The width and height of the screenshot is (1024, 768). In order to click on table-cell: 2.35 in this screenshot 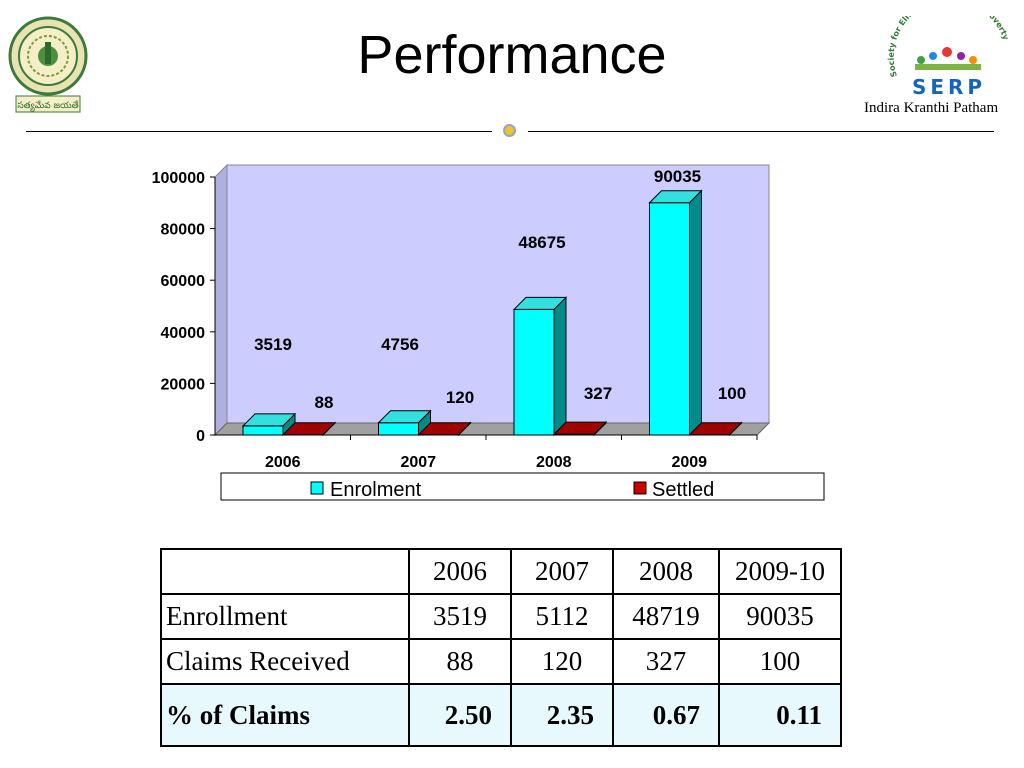, I will do `click(562, 715)`.